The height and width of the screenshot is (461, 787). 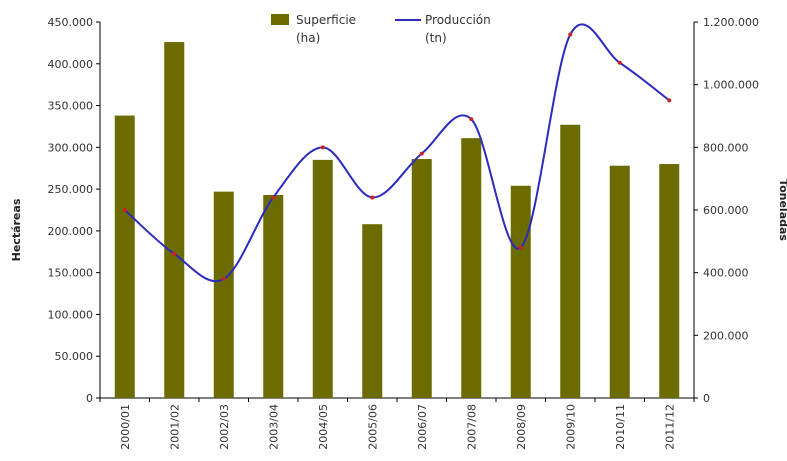 What do you see at coordinates (71, 314) in the screenshot?
I see `y-tick-label: 100.000` at bounding box center [71, 314].